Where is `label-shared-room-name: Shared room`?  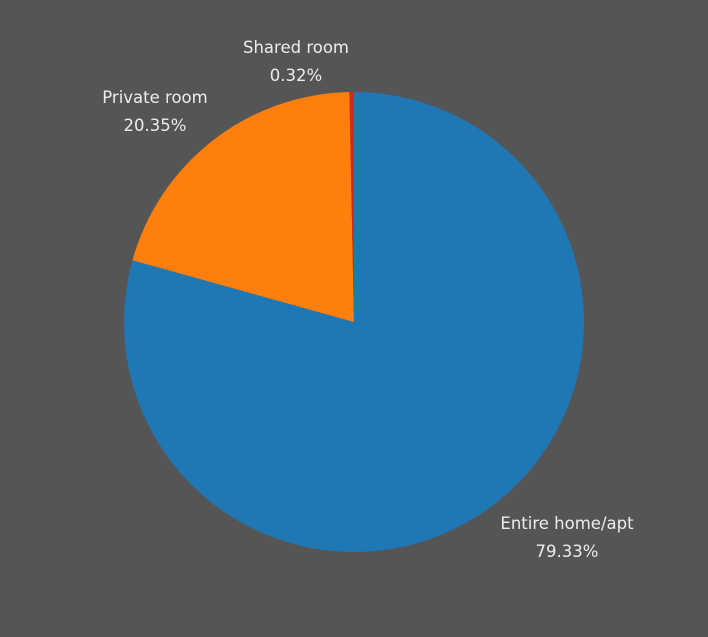
label-shared-room-name: Shared room is located at coordinates (296, 47).